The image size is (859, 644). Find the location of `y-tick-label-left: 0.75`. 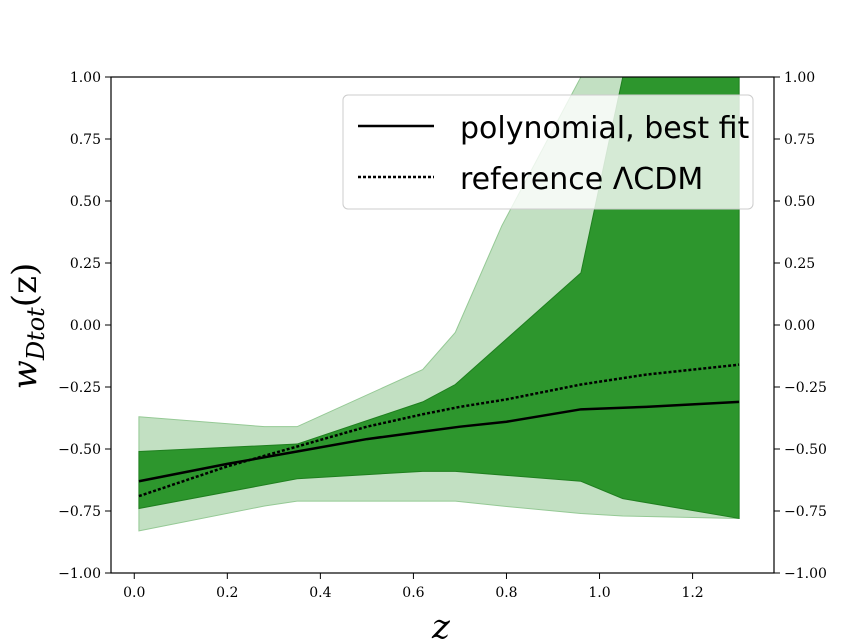

y-tick-label-left: 0.75 is located at coordinates (85, 140).